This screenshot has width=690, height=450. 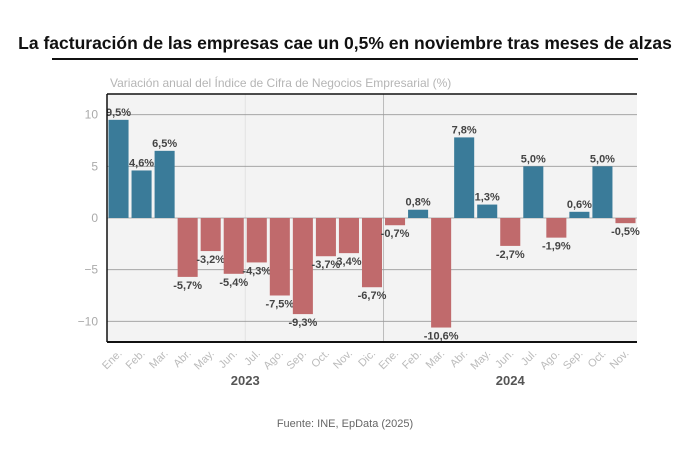 I want to click on data-label: -9,3%, so click(x=302, y=323).